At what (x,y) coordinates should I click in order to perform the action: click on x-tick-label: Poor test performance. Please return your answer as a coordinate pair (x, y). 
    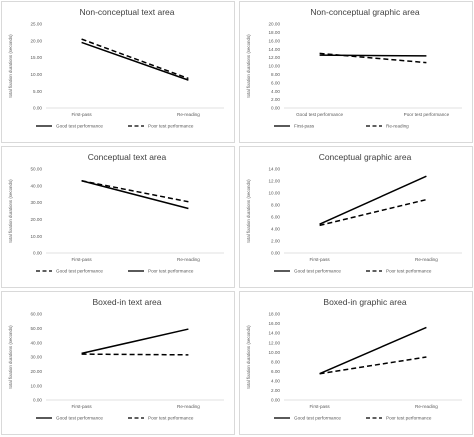
    Looking at the image, I should click on (427, 114).